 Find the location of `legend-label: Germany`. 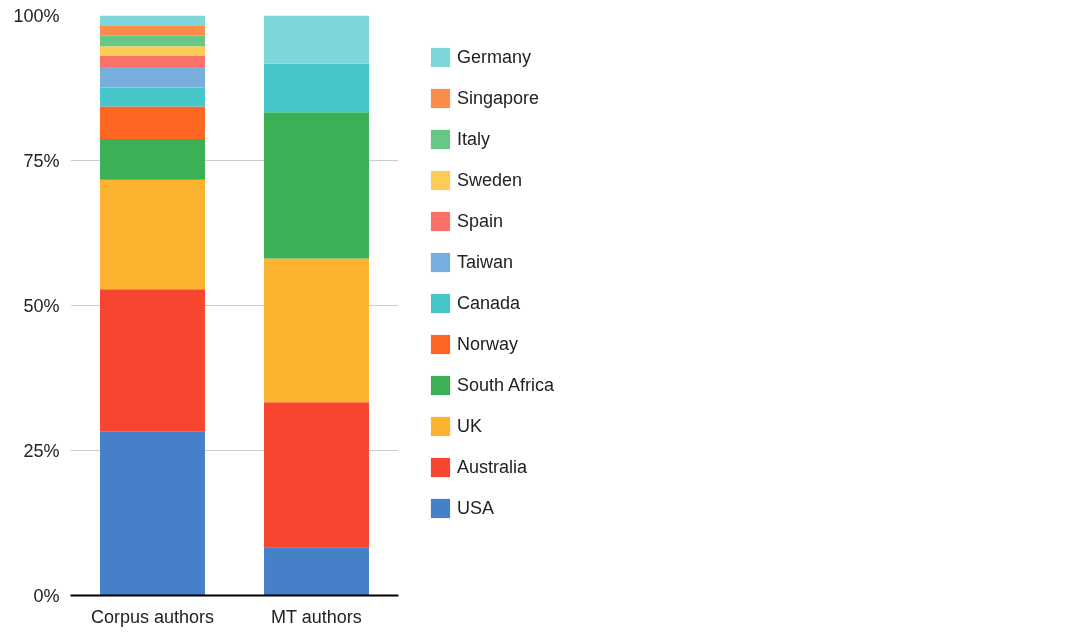

legend-label: Germany is located at coordinates (494, 57).